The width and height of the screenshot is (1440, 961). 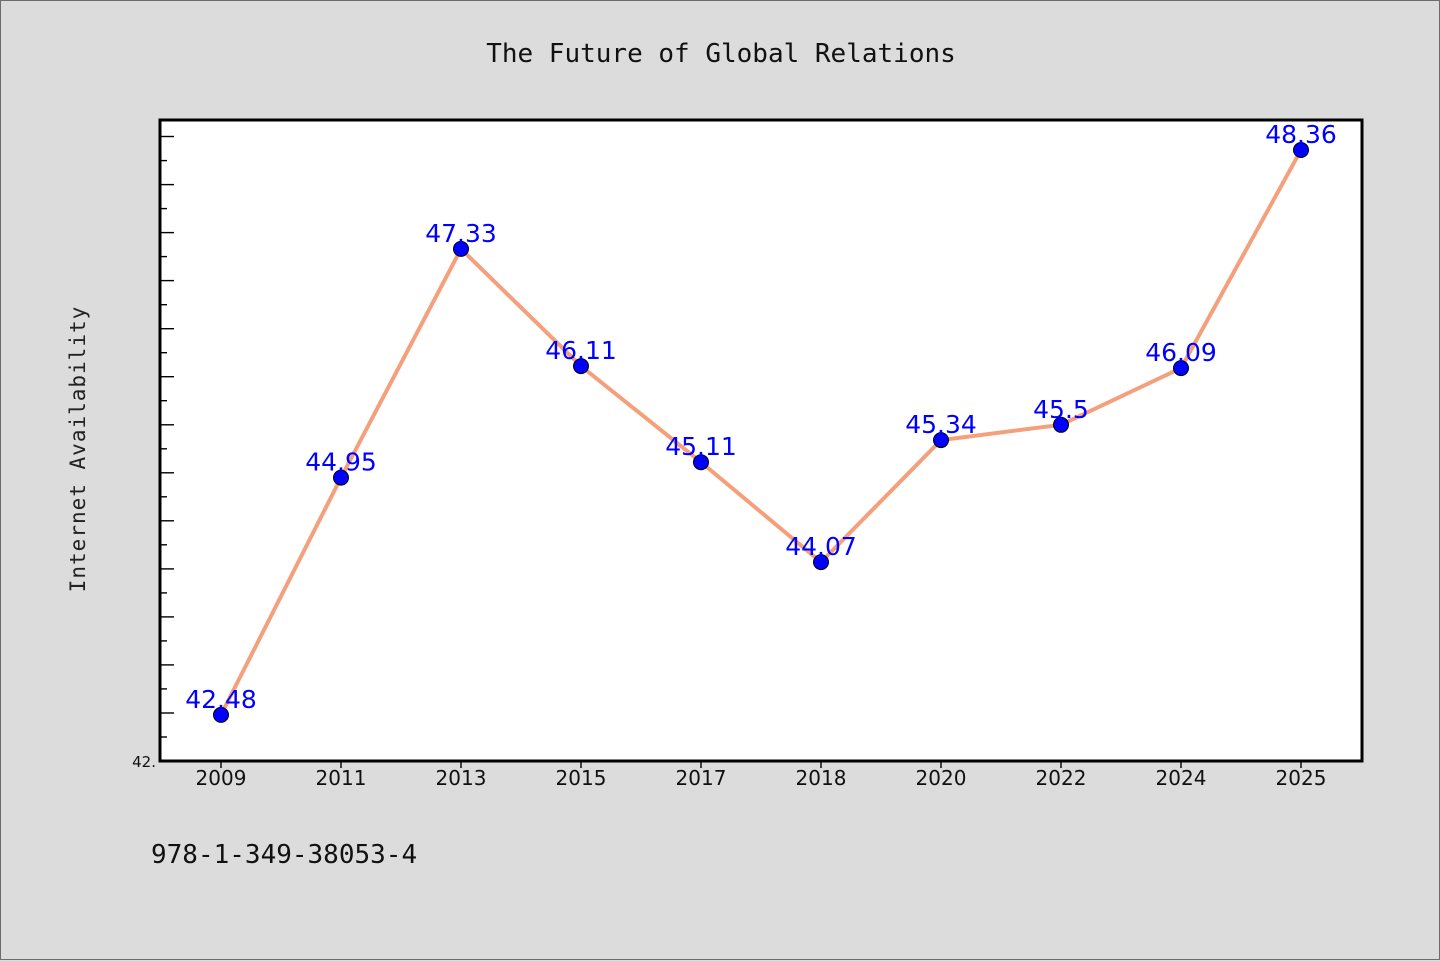 I want to click on x-tick-label-2011: 2011, so click(x=341, y=778).